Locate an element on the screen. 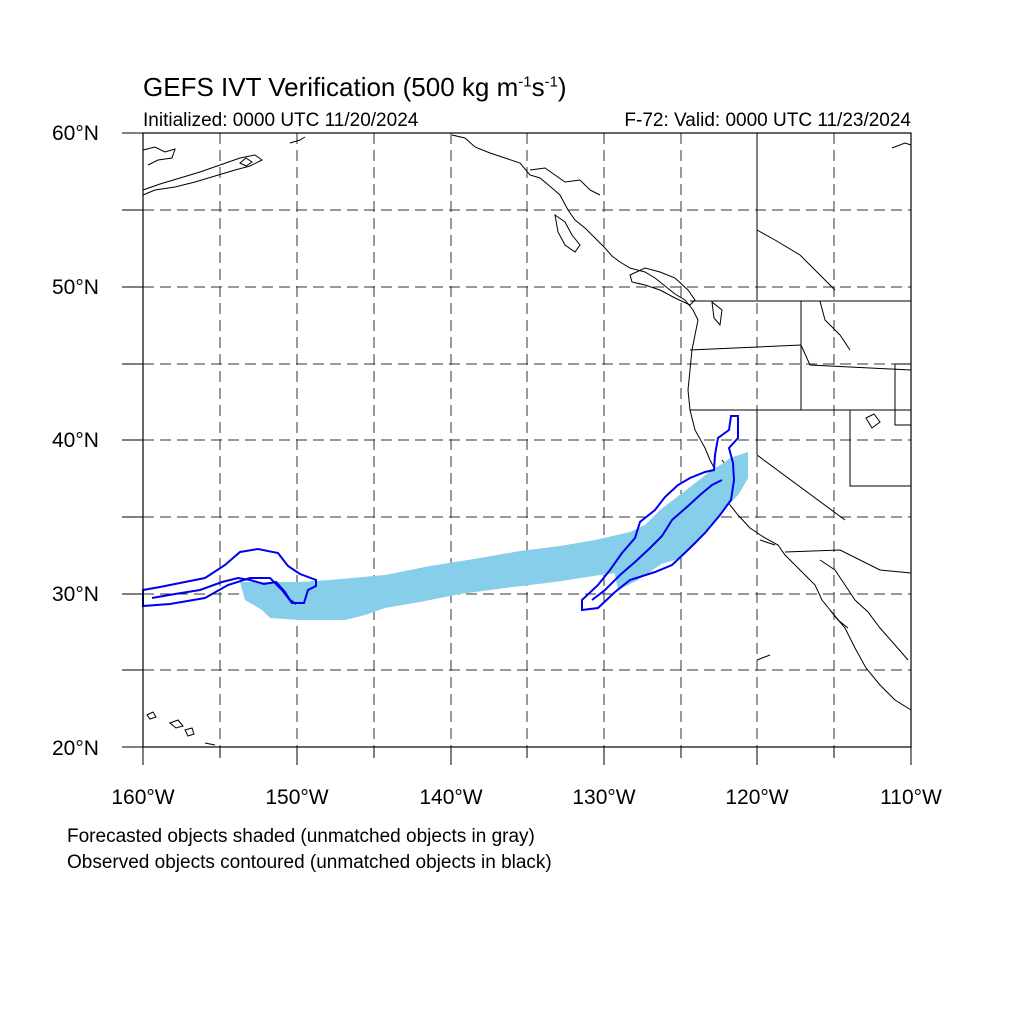 This screenshot has height=1024, width=1024. lon-label-110w: 110°W is located at coordinates (911, 797).